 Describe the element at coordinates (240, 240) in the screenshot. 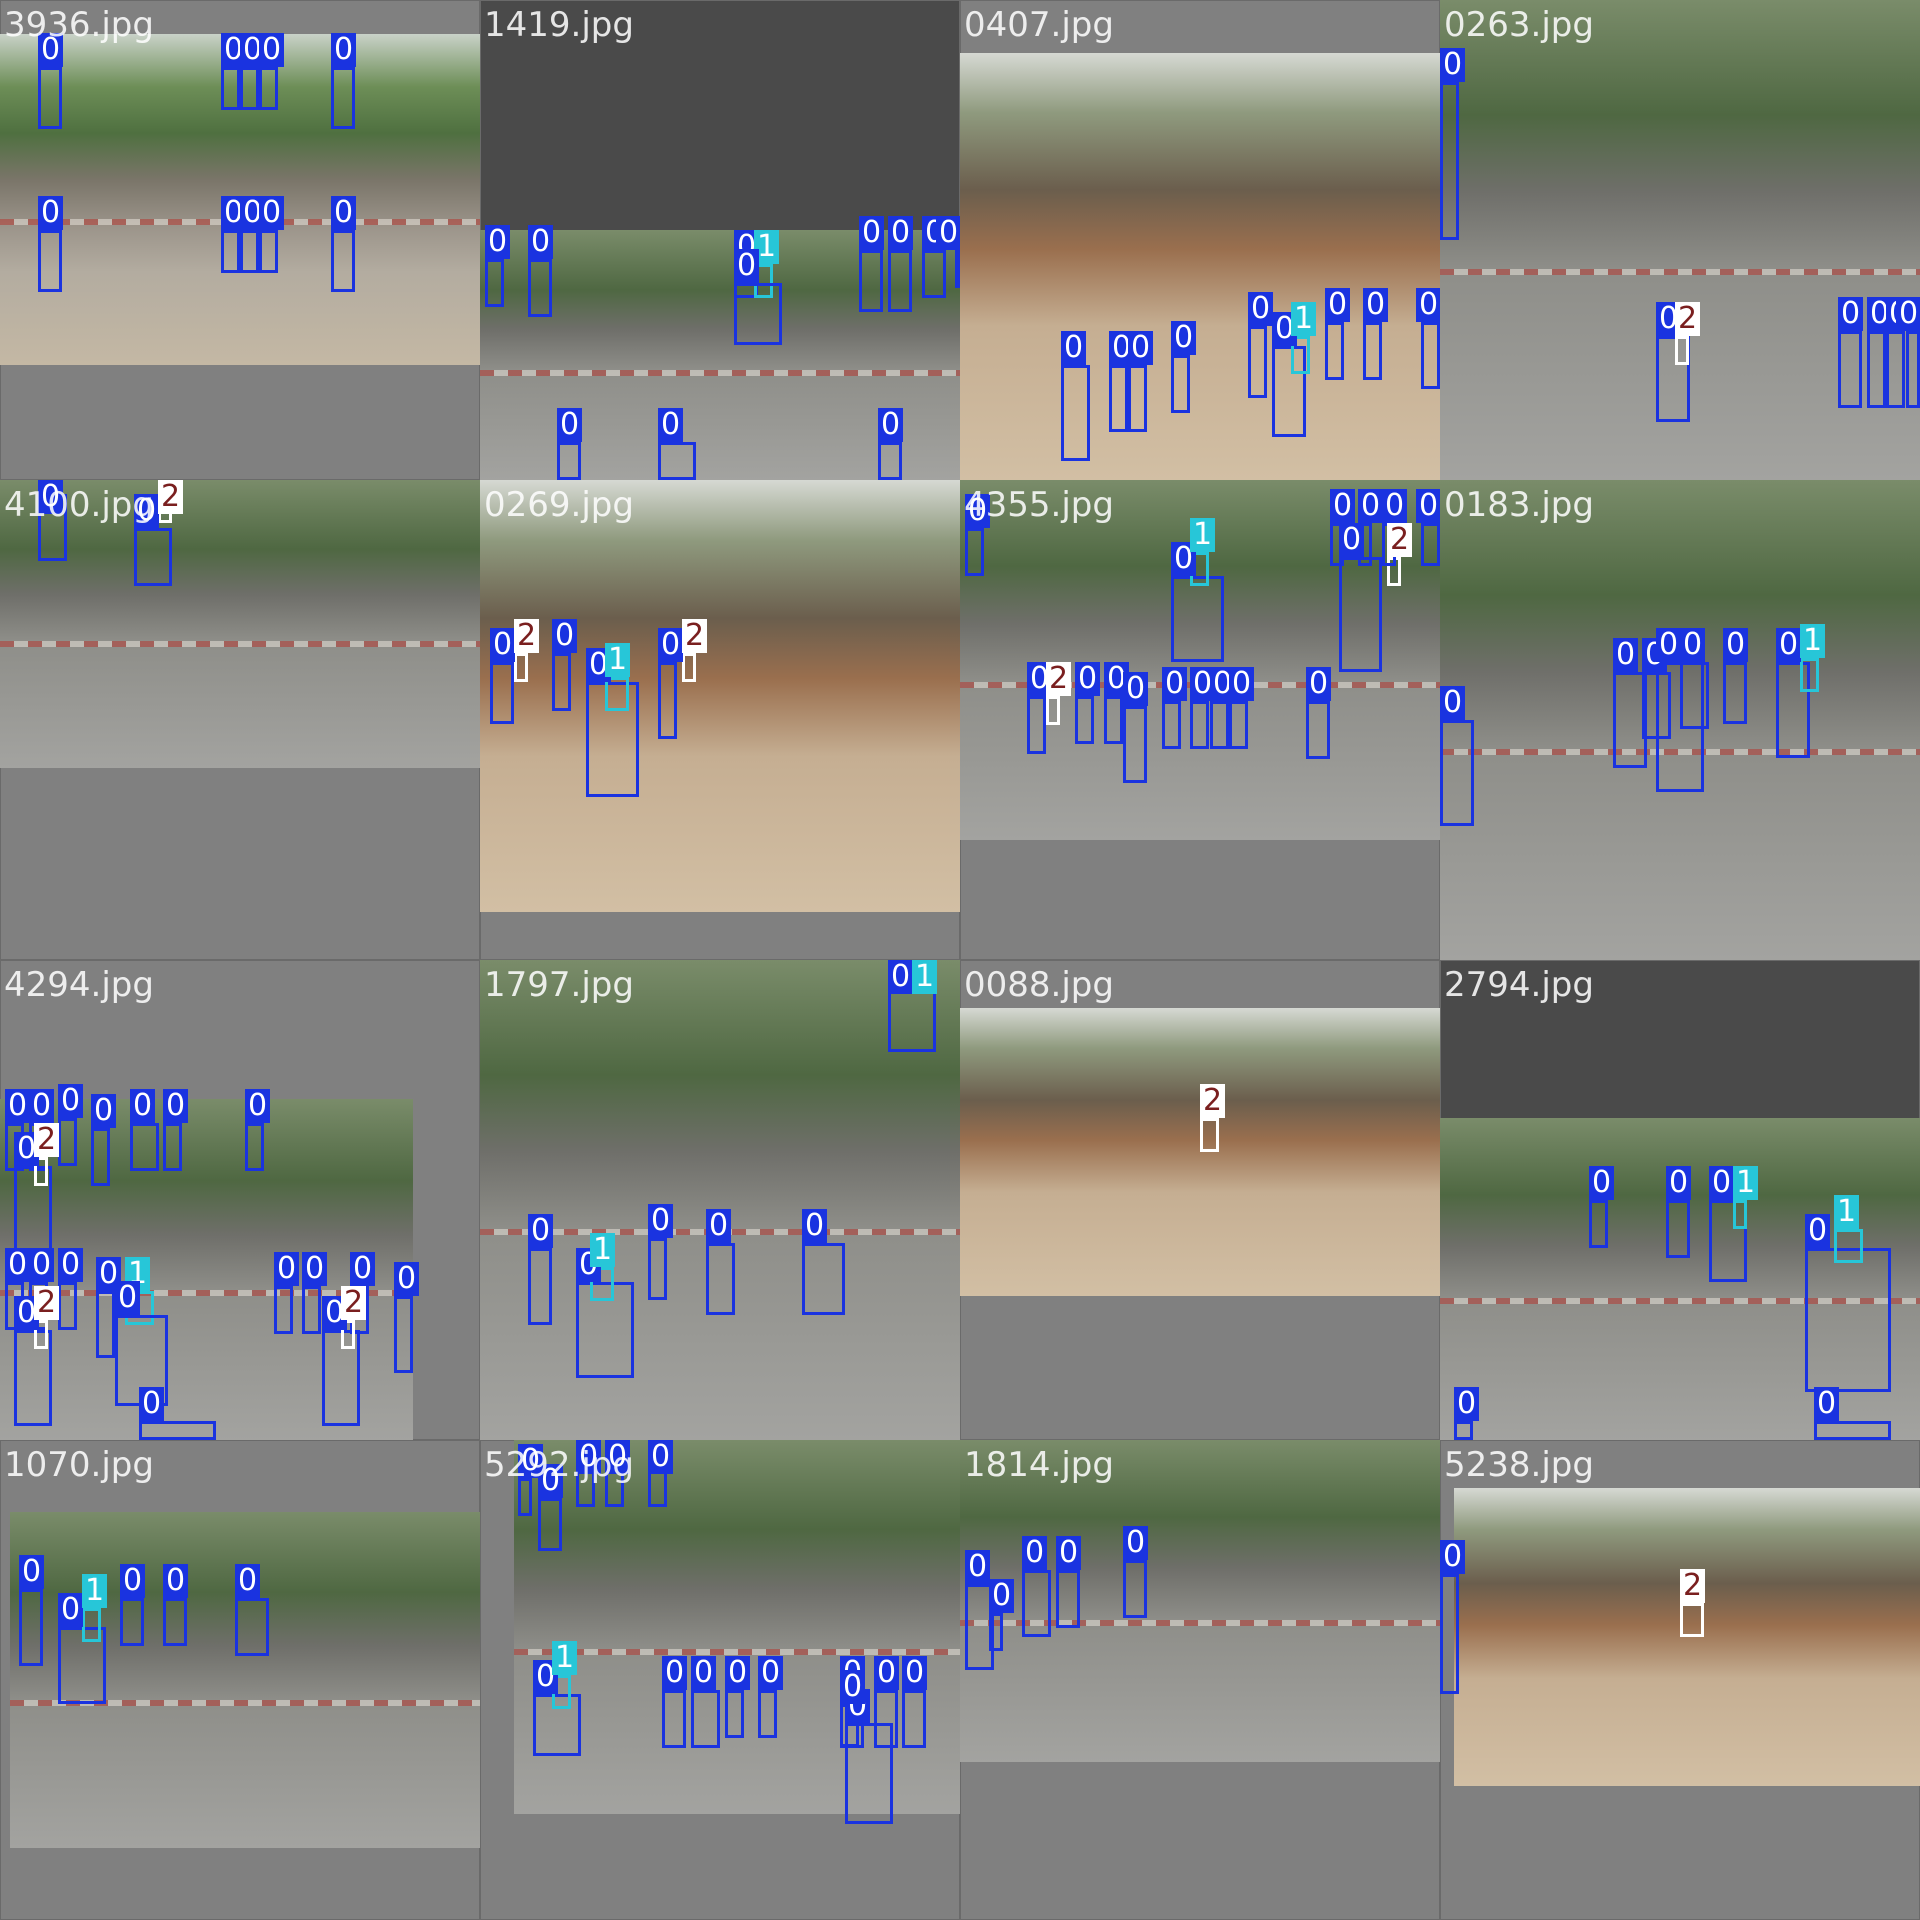

I see `image-tile: 0 0 0 0 0 0 0 0 0 0 3936.jpg` at that location.